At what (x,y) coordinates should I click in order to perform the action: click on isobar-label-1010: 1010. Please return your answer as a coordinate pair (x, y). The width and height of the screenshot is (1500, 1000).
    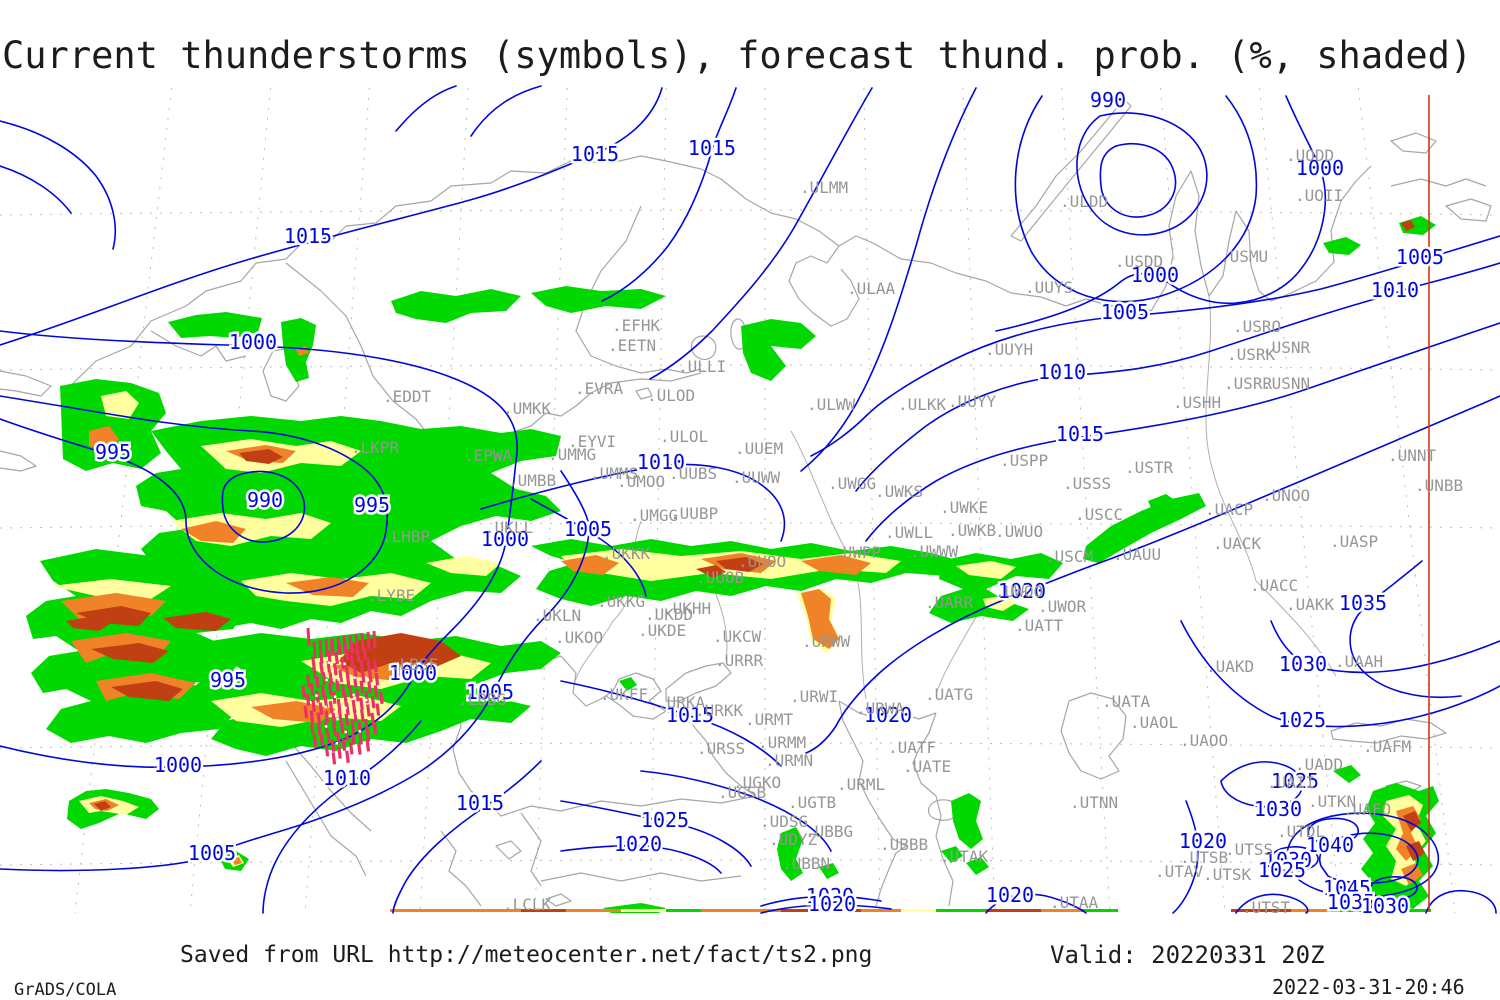
    Looking at the image, I should click on (347, 778).